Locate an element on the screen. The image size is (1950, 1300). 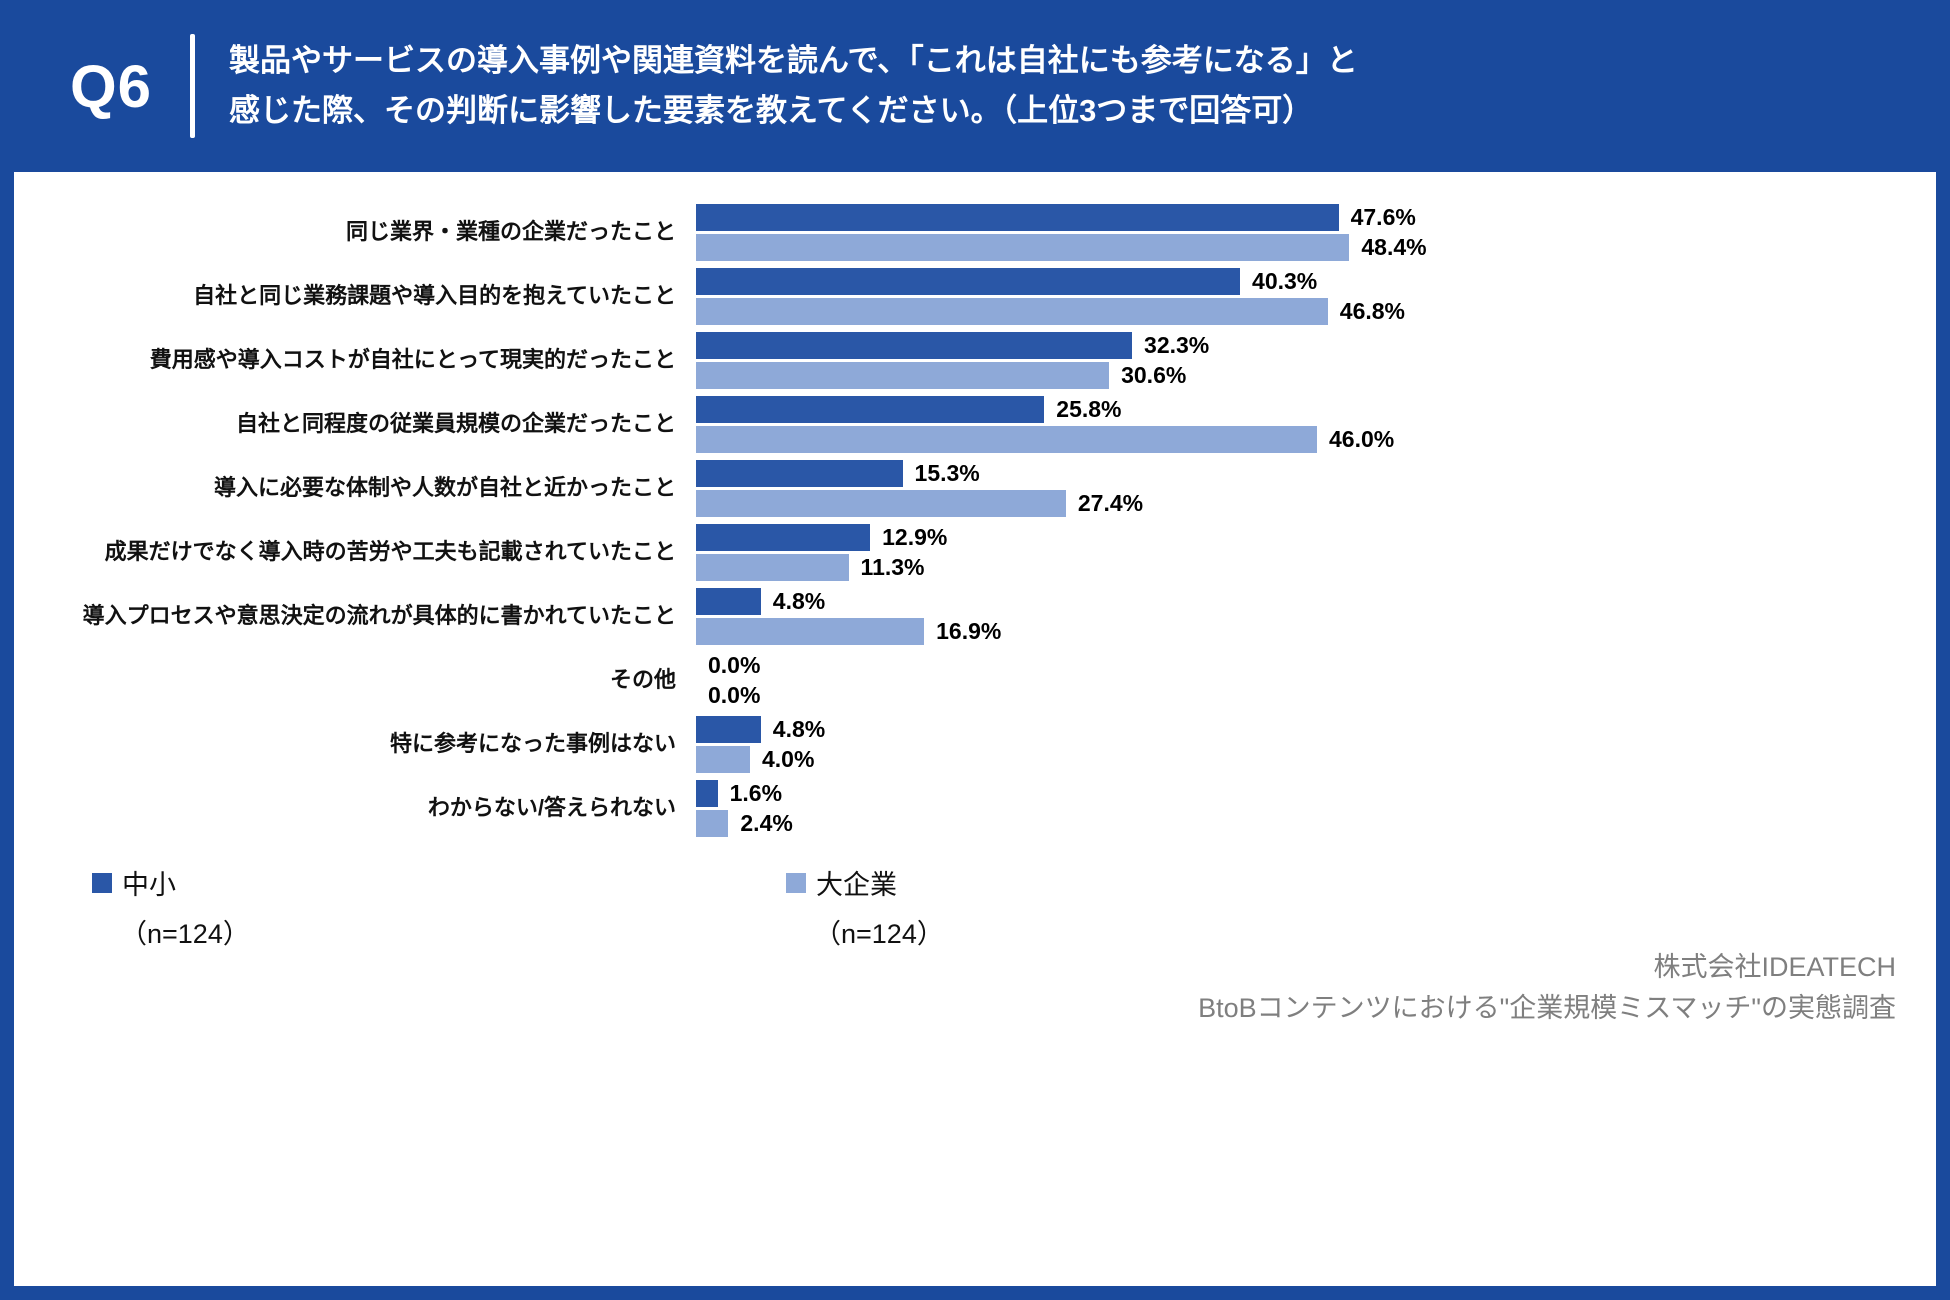
bar-line: 46.8% is located at coordinates (1050, 311).